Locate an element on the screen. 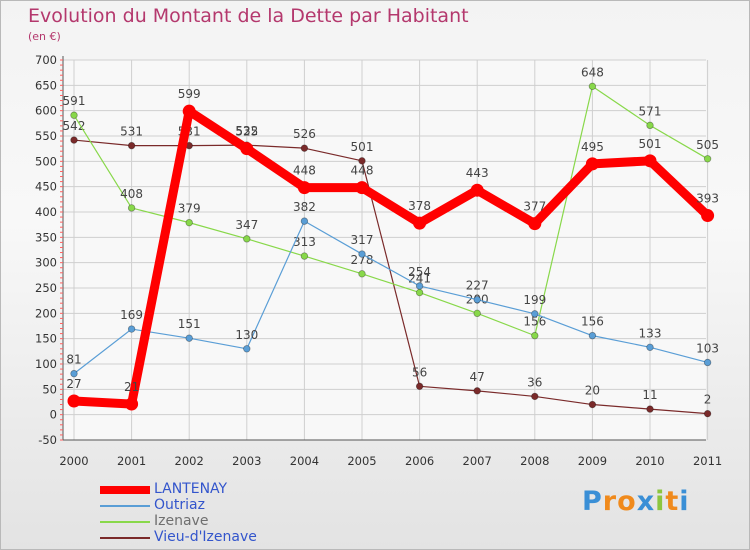 The image size is (750, 550). x-tick-label: 2010 is located at coordinates (649, 461).